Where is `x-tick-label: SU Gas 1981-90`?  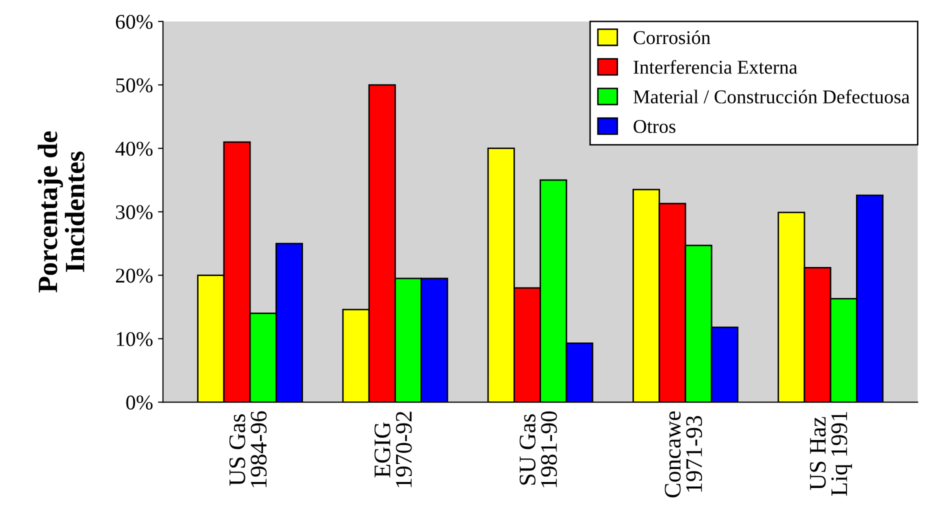 x-tick-label: SU Gas 1981-90 is located at coordinates (538, 449).